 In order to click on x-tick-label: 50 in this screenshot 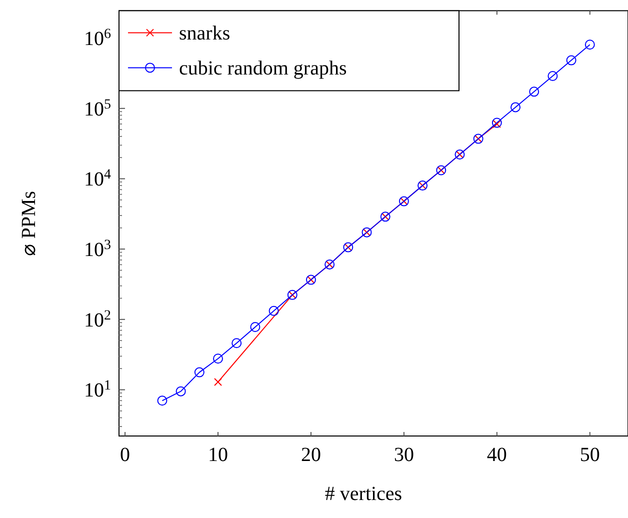, I will do `click(590, 455)`.